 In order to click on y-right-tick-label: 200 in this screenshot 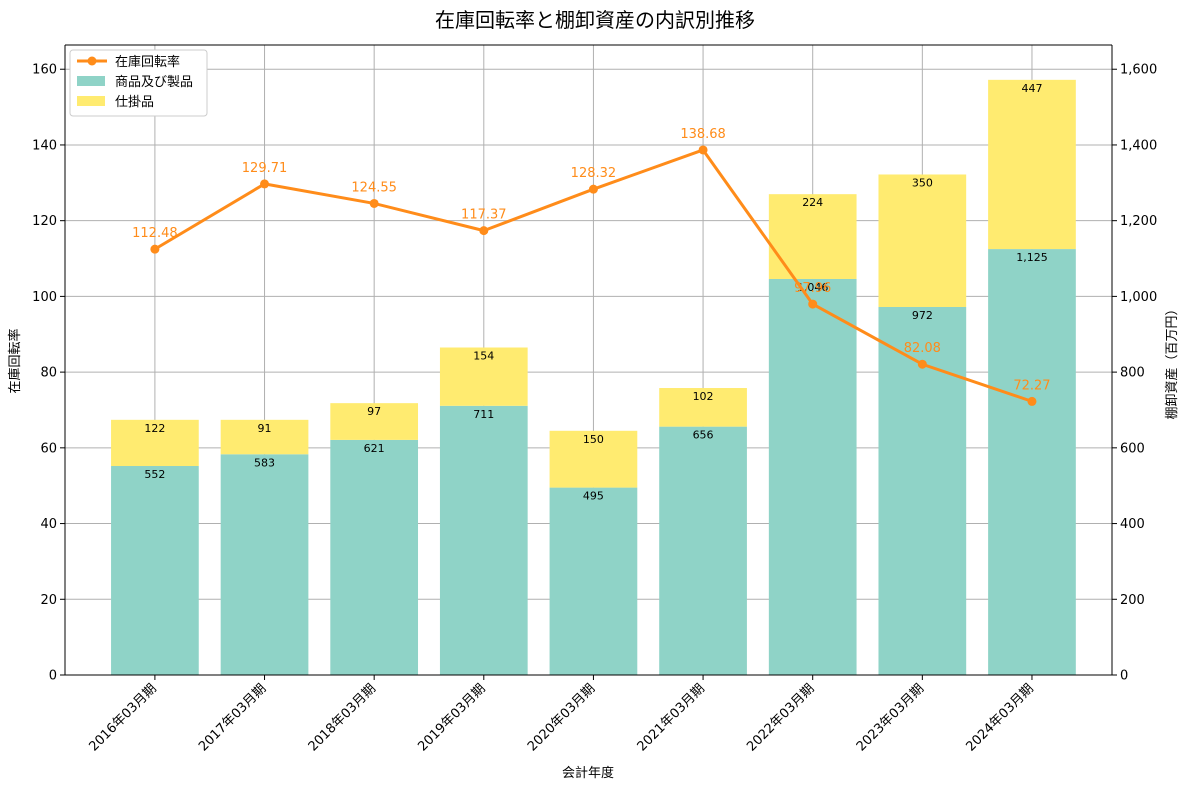, I will do `click(1132, 600)`.